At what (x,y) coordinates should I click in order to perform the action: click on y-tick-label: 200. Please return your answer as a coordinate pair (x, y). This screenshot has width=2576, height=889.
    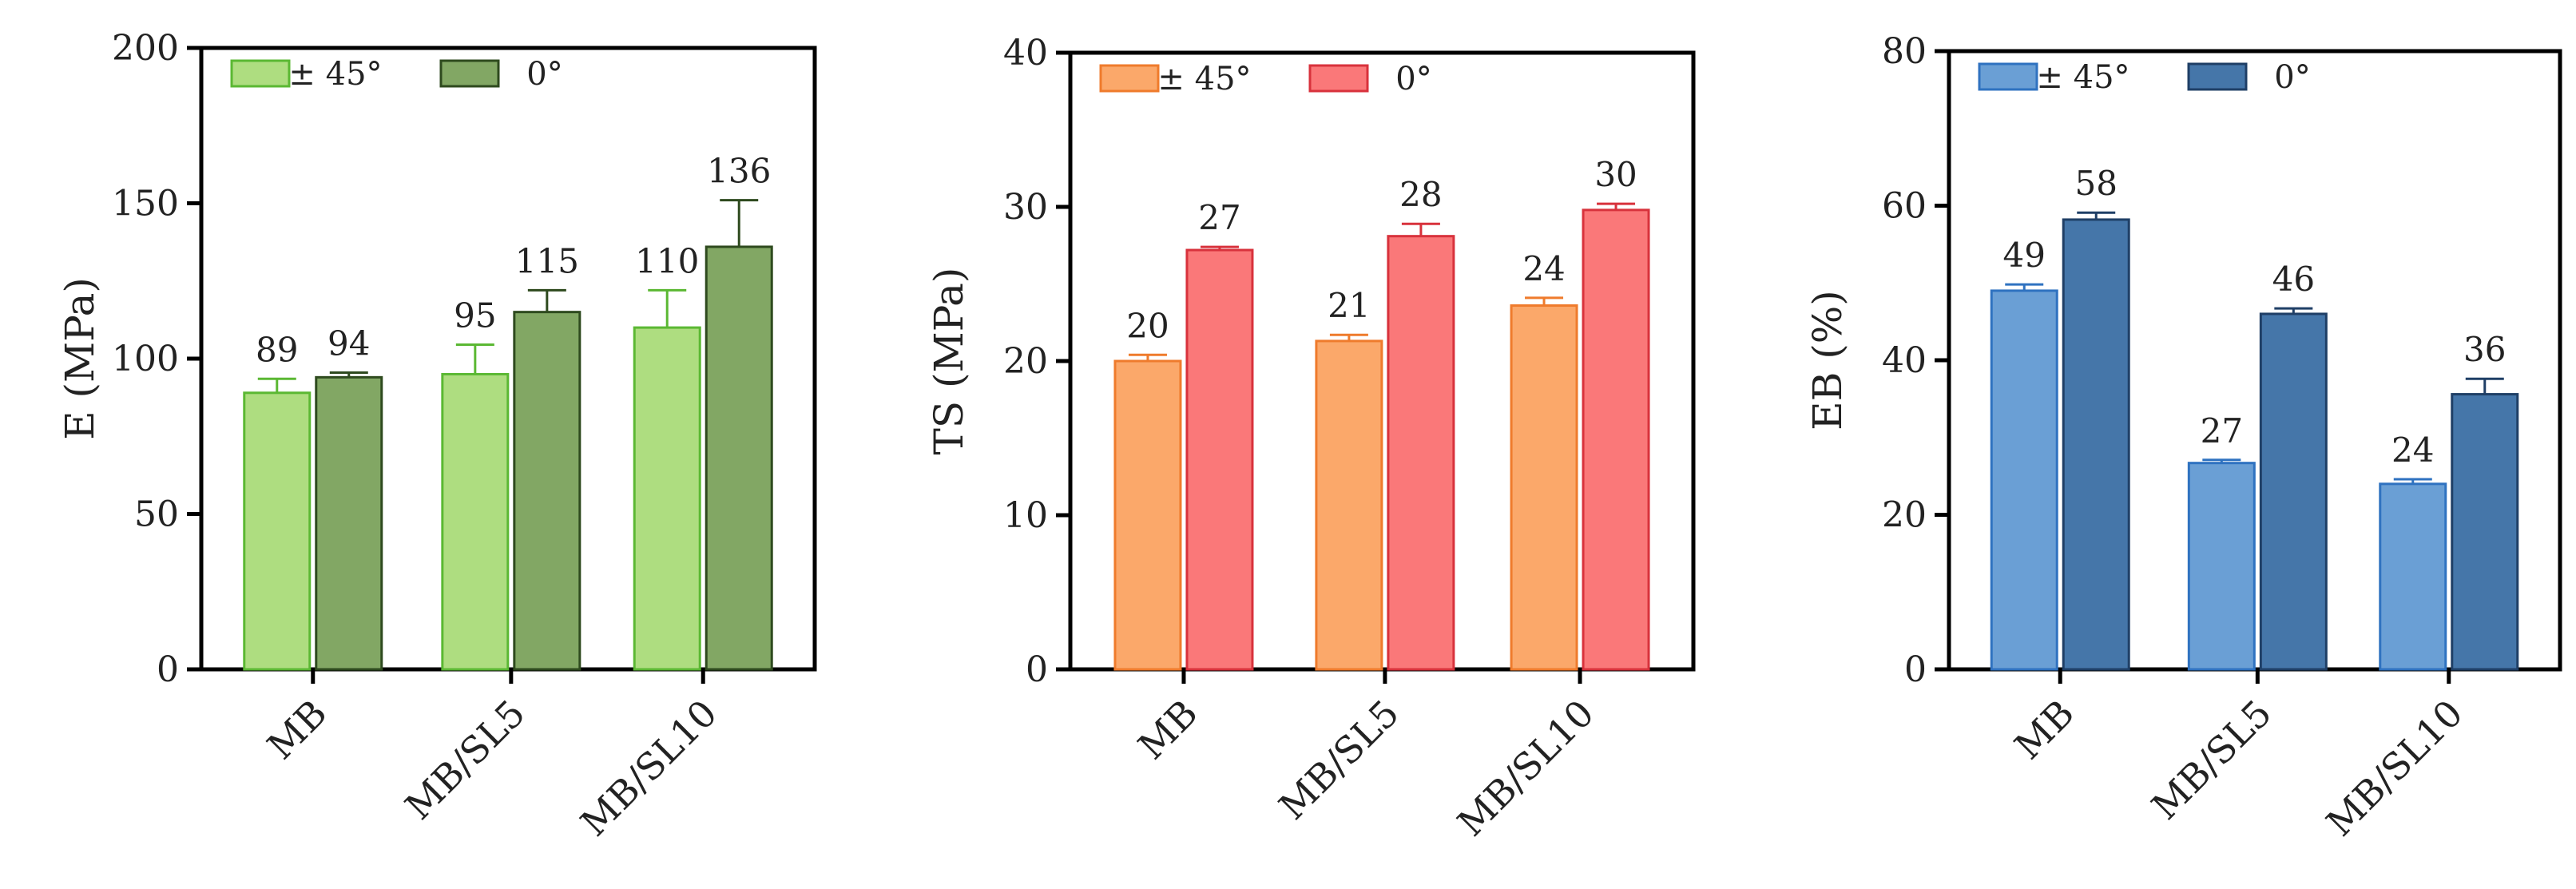
    Looking at the image, I should click on (145, 48).